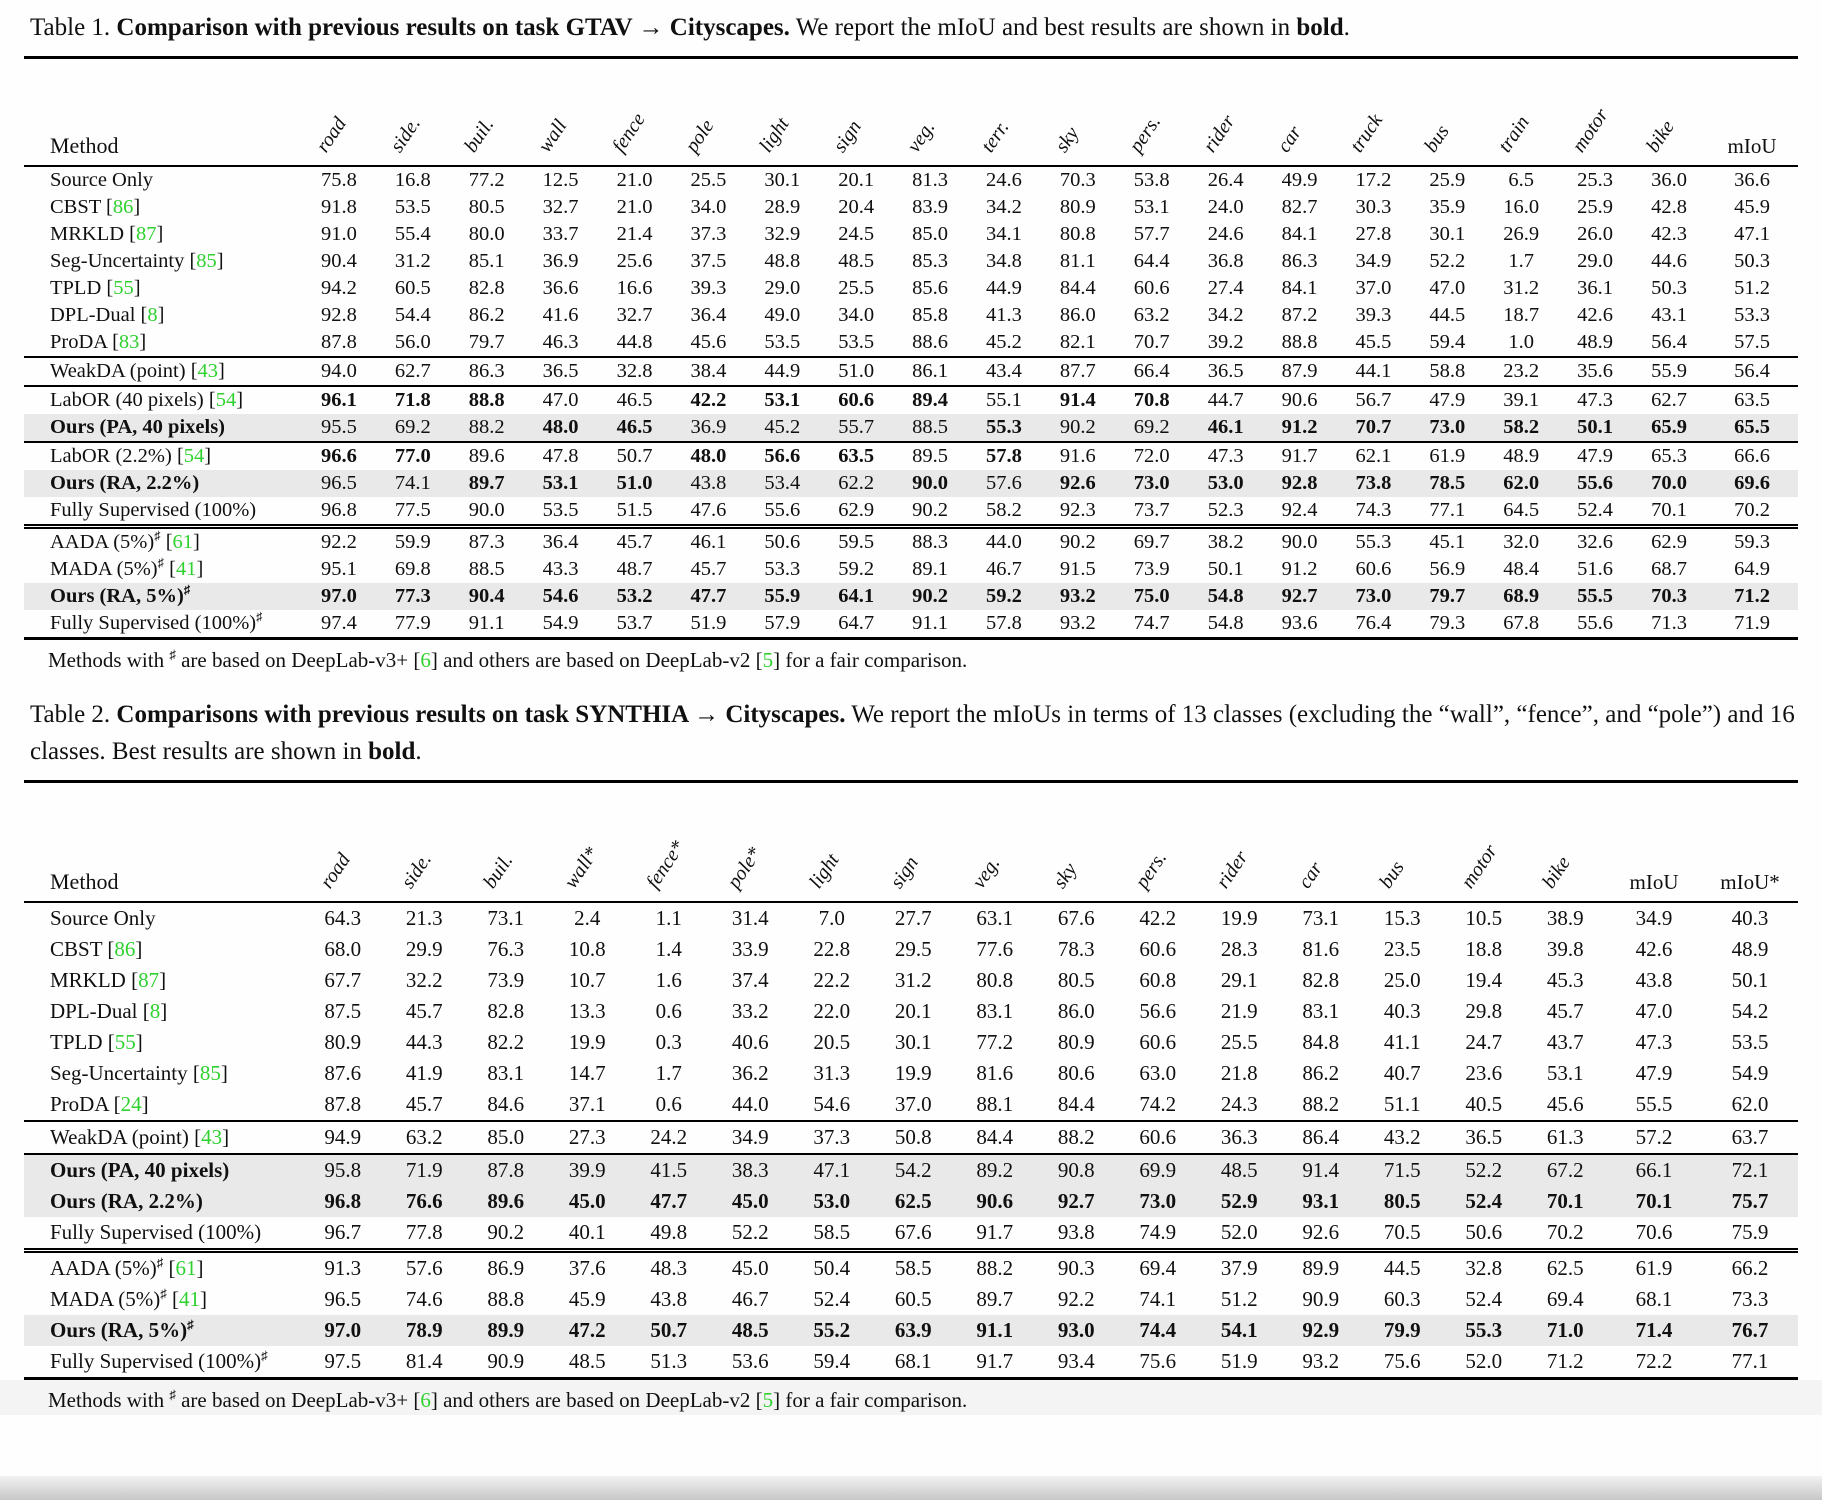 This screenshot has width=1822, height=1500. Describe the element at coordinates (1752, 427) in the screenshot. I see `value-cell: 65.5` at that location.